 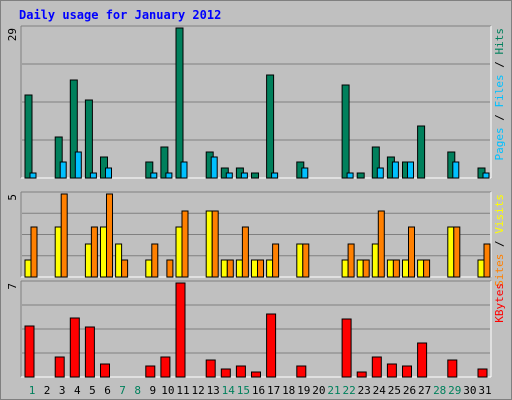 What do you see at coordinates (499, 240) in the screenshot?
I see `legend-label-middle: Sites / Visits` at bounding box center [499, 240].